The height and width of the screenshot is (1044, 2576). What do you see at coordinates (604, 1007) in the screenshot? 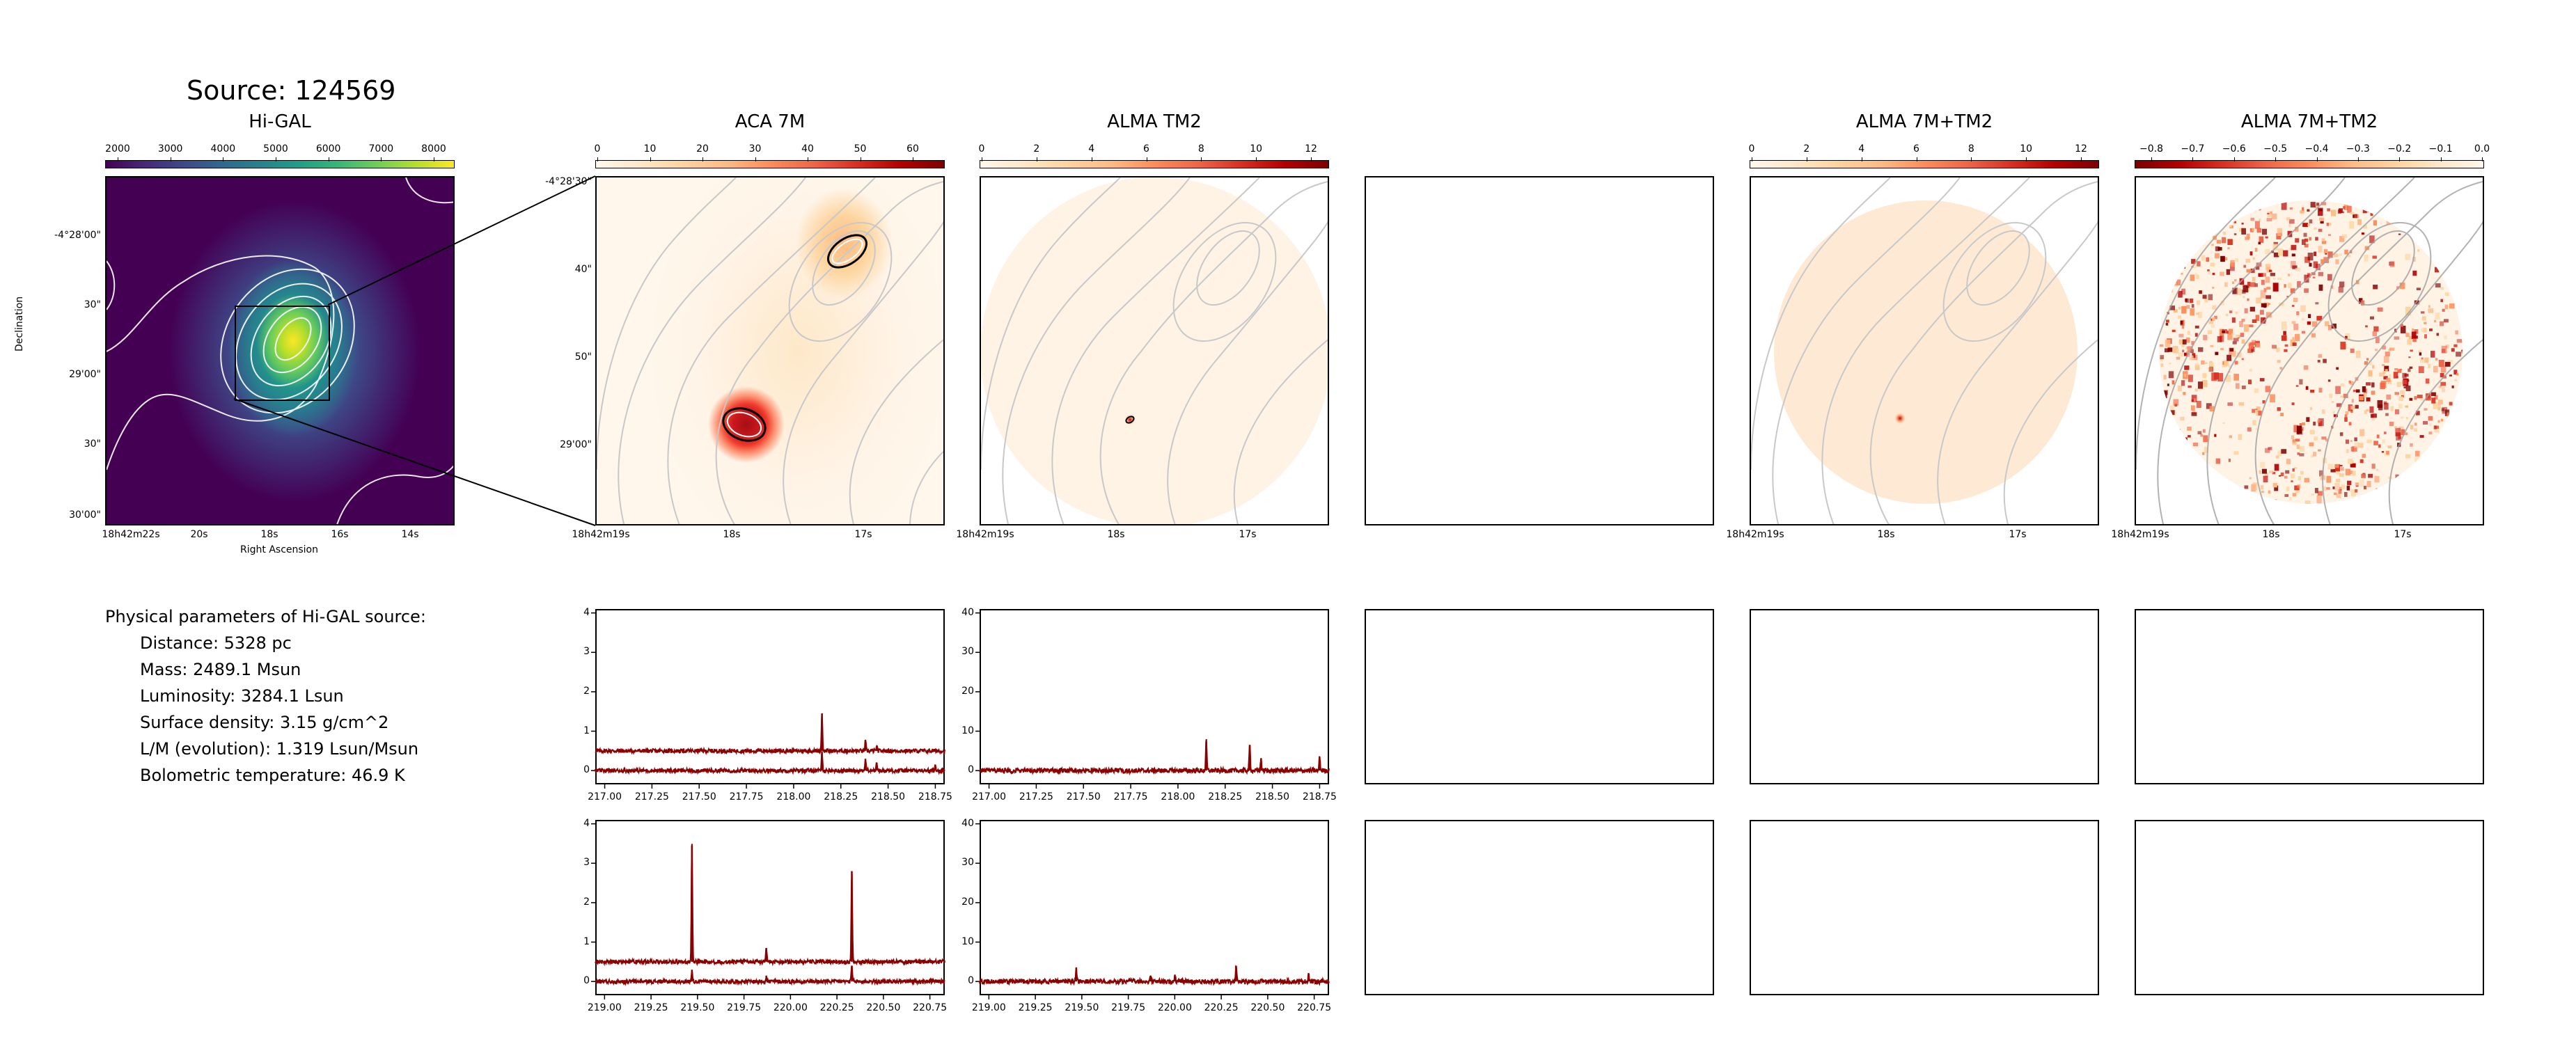
I see `spectrum-x-tick-label: 219.00` at bounding box center [604, 1007].